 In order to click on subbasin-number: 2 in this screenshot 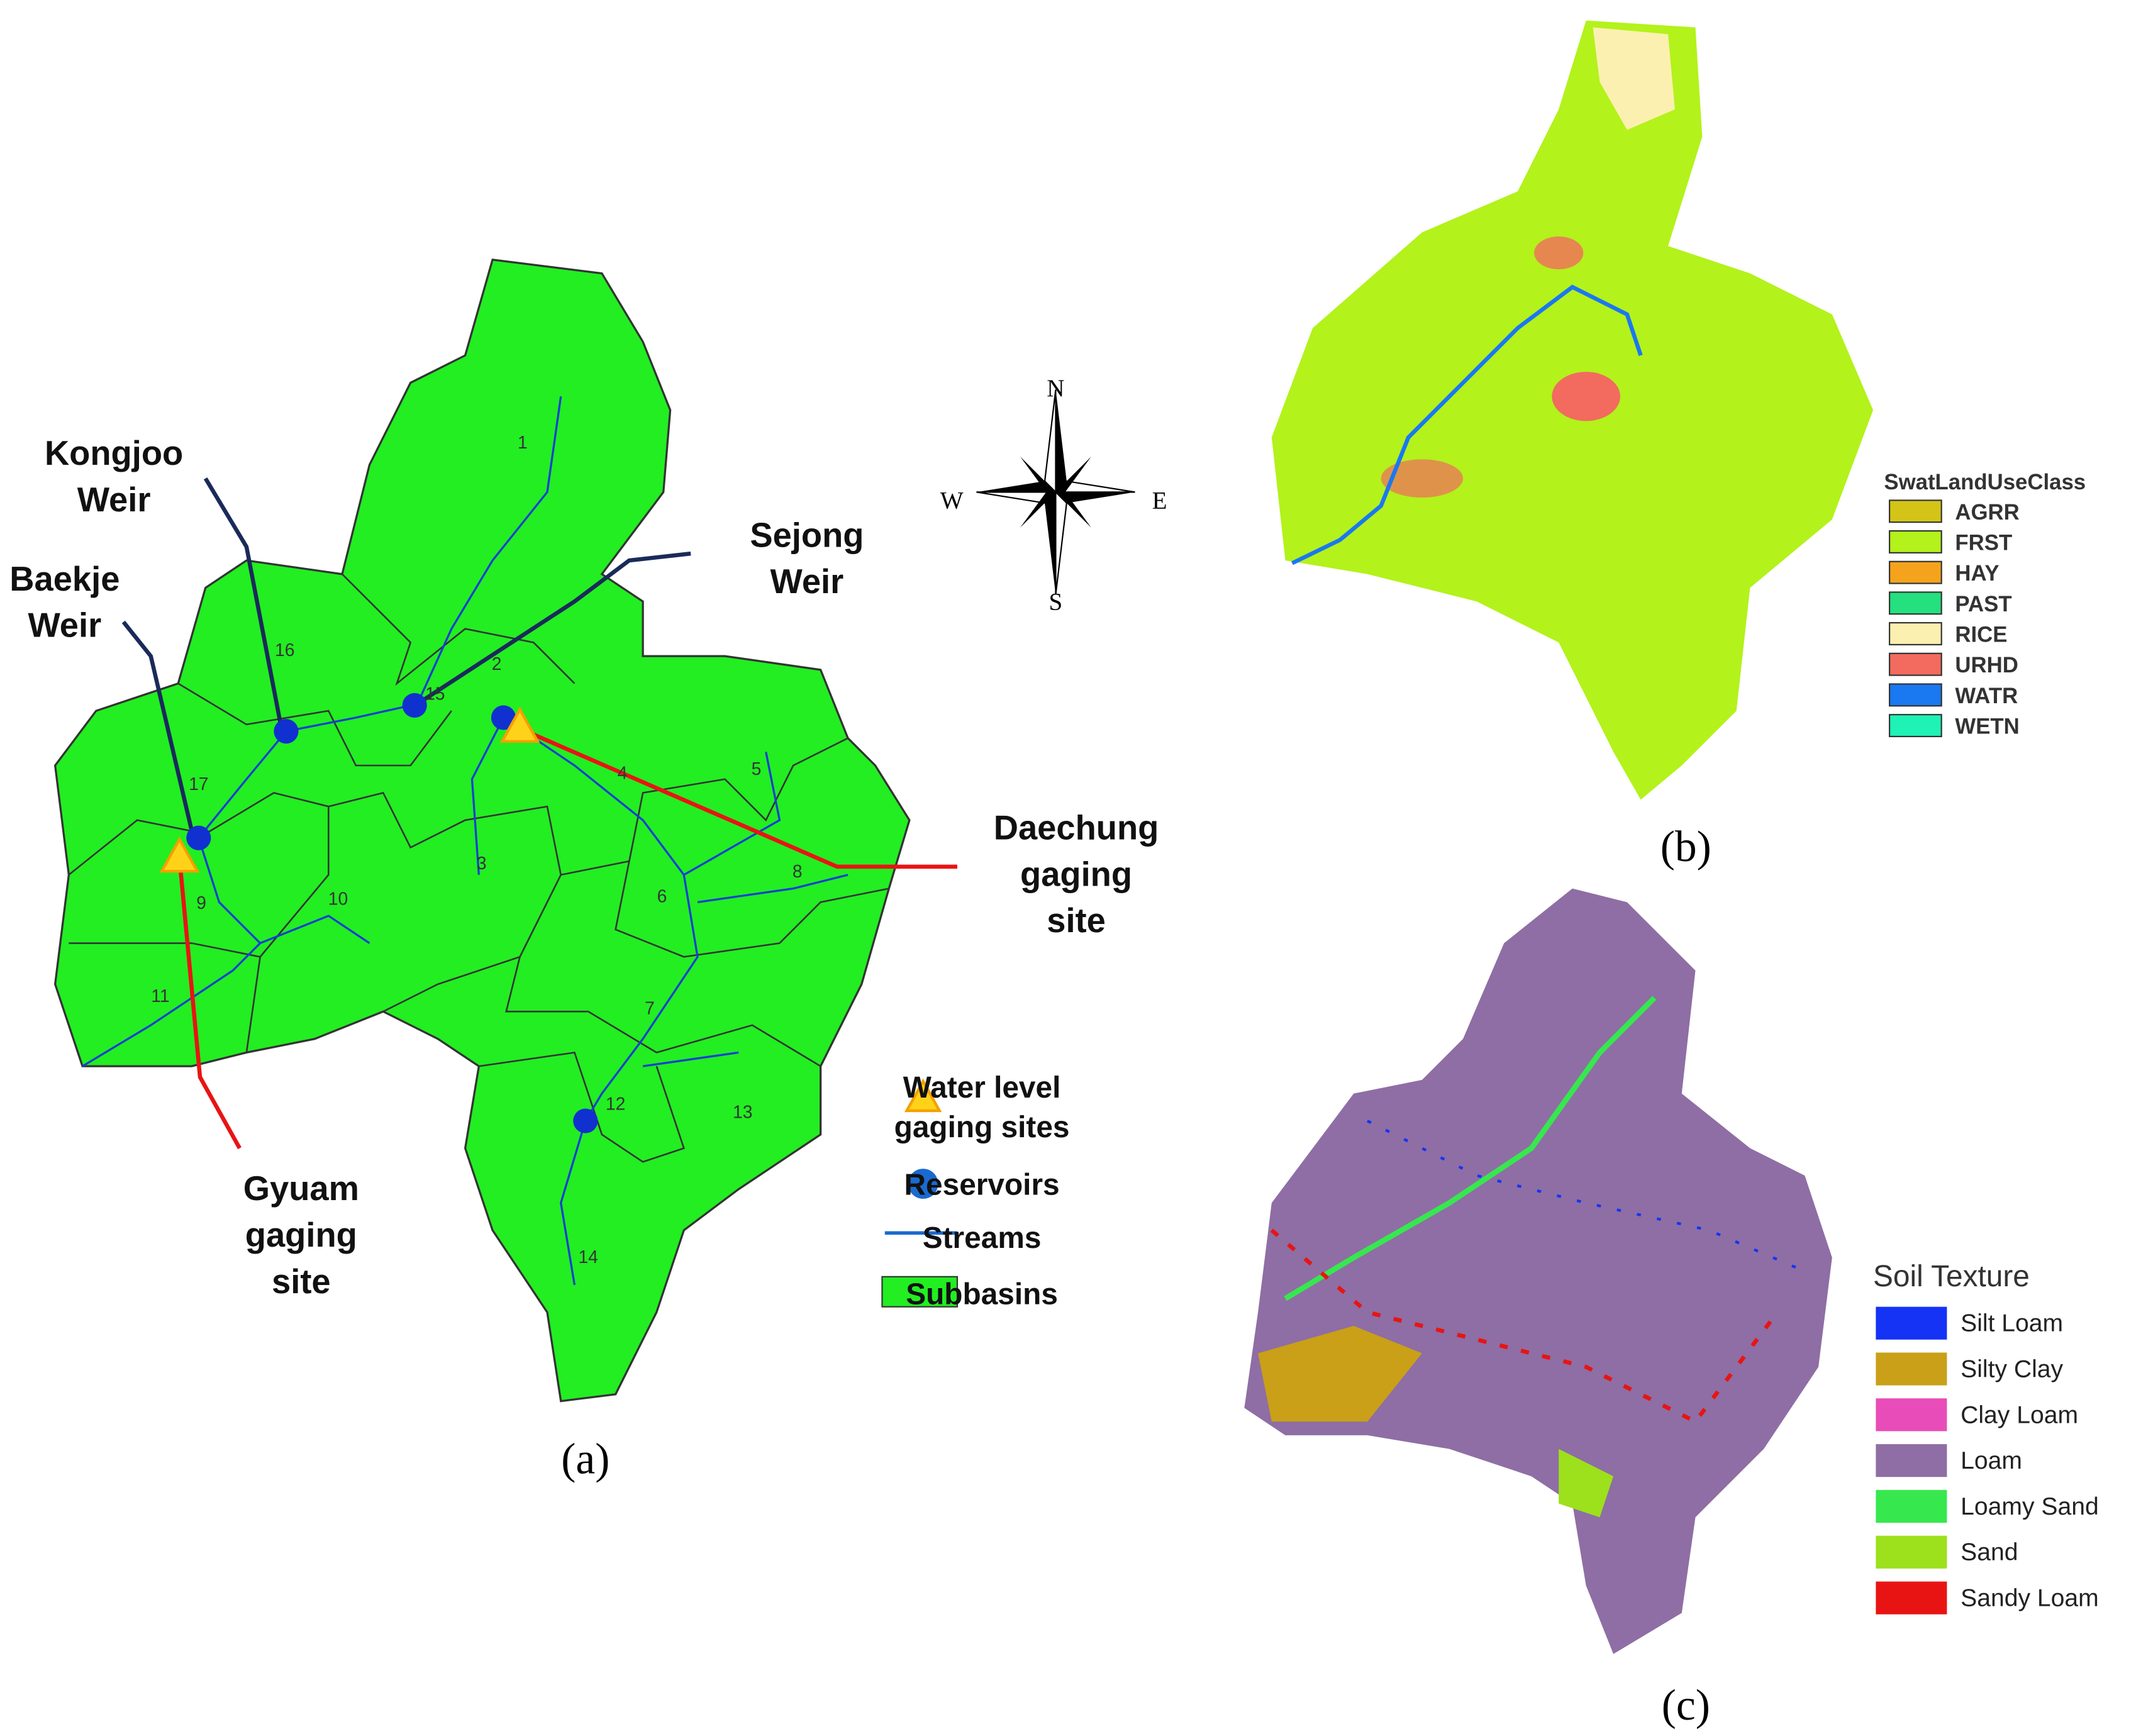, I will do `click(497, 664)`.